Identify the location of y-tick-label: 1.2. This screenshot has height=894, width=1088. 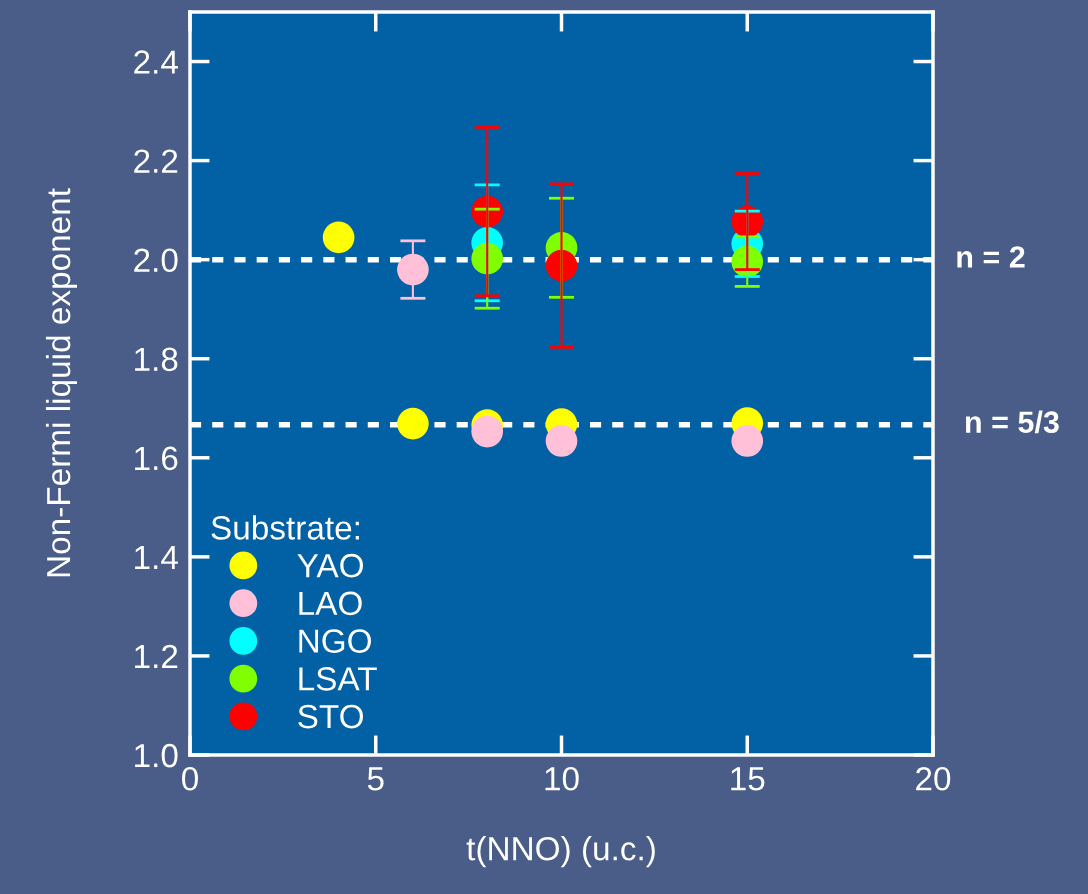
(156, 656).